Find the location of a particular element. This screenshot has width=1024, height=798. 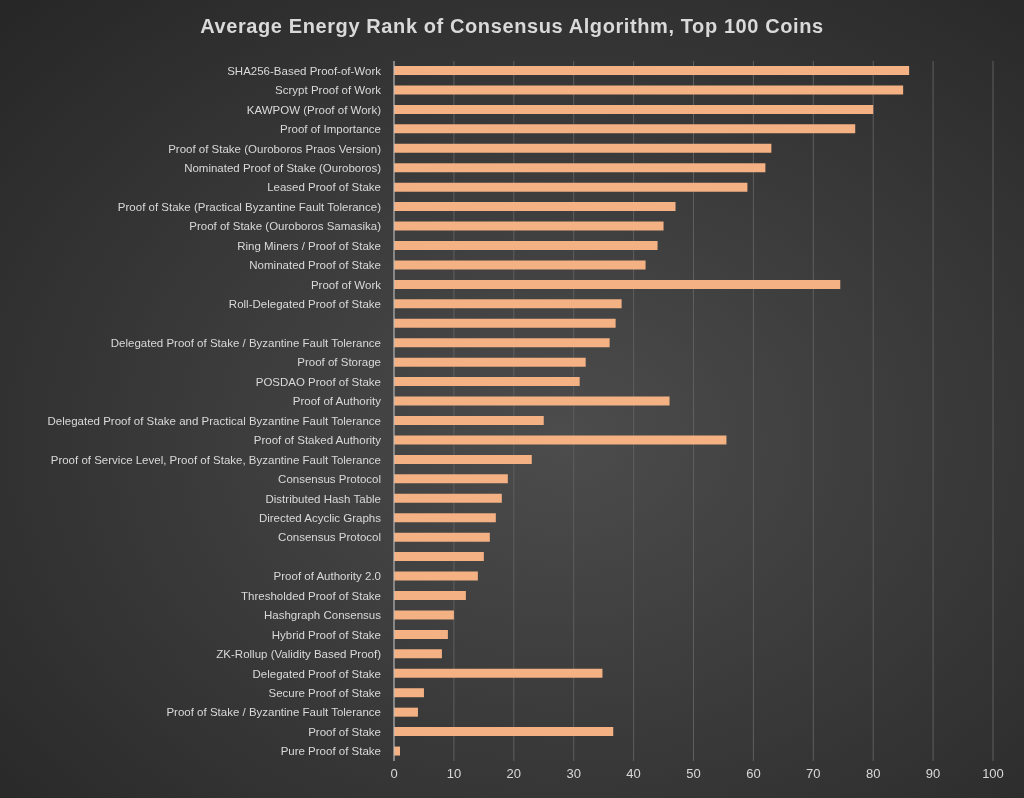

y-tick-label: Hashgraph Consensus is located at coordinates (323, 615).